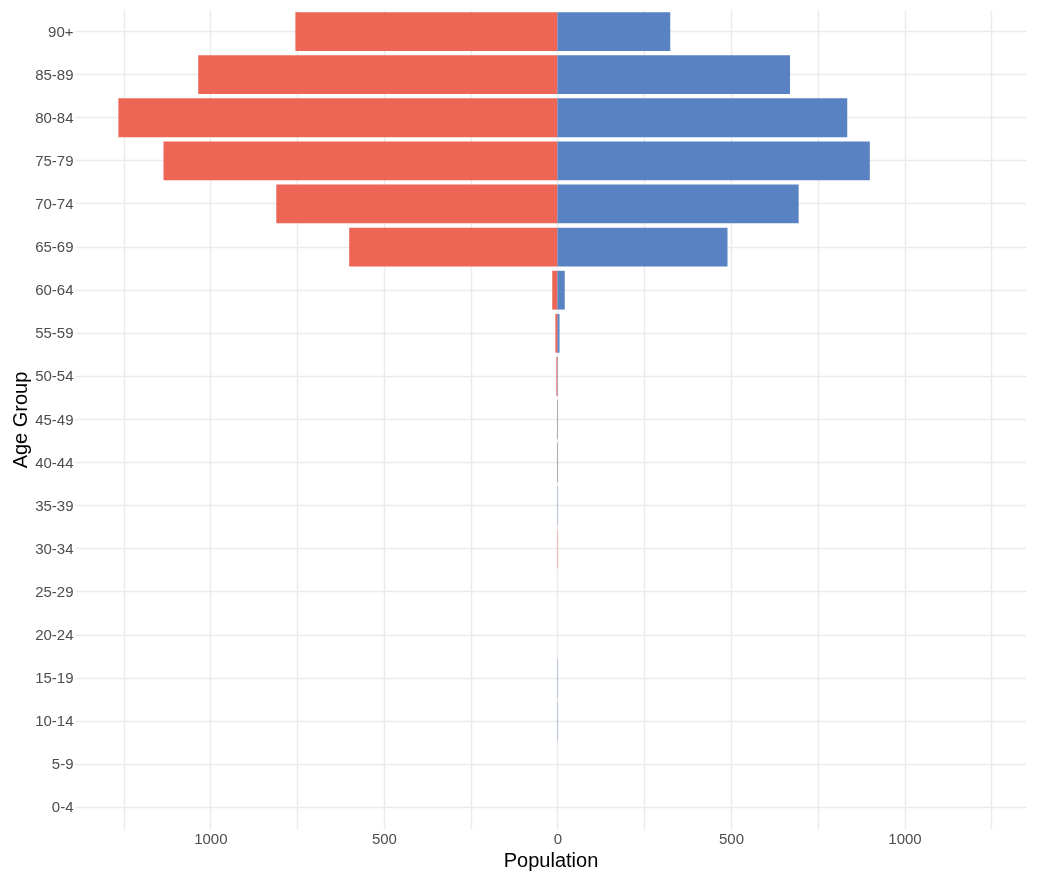 This screenshot has height=884, width=1054. What do you see at coordinates (62, 764) in the screenshot?
I see `y-tick-label: 5-9` at bounding box center [62, 764].